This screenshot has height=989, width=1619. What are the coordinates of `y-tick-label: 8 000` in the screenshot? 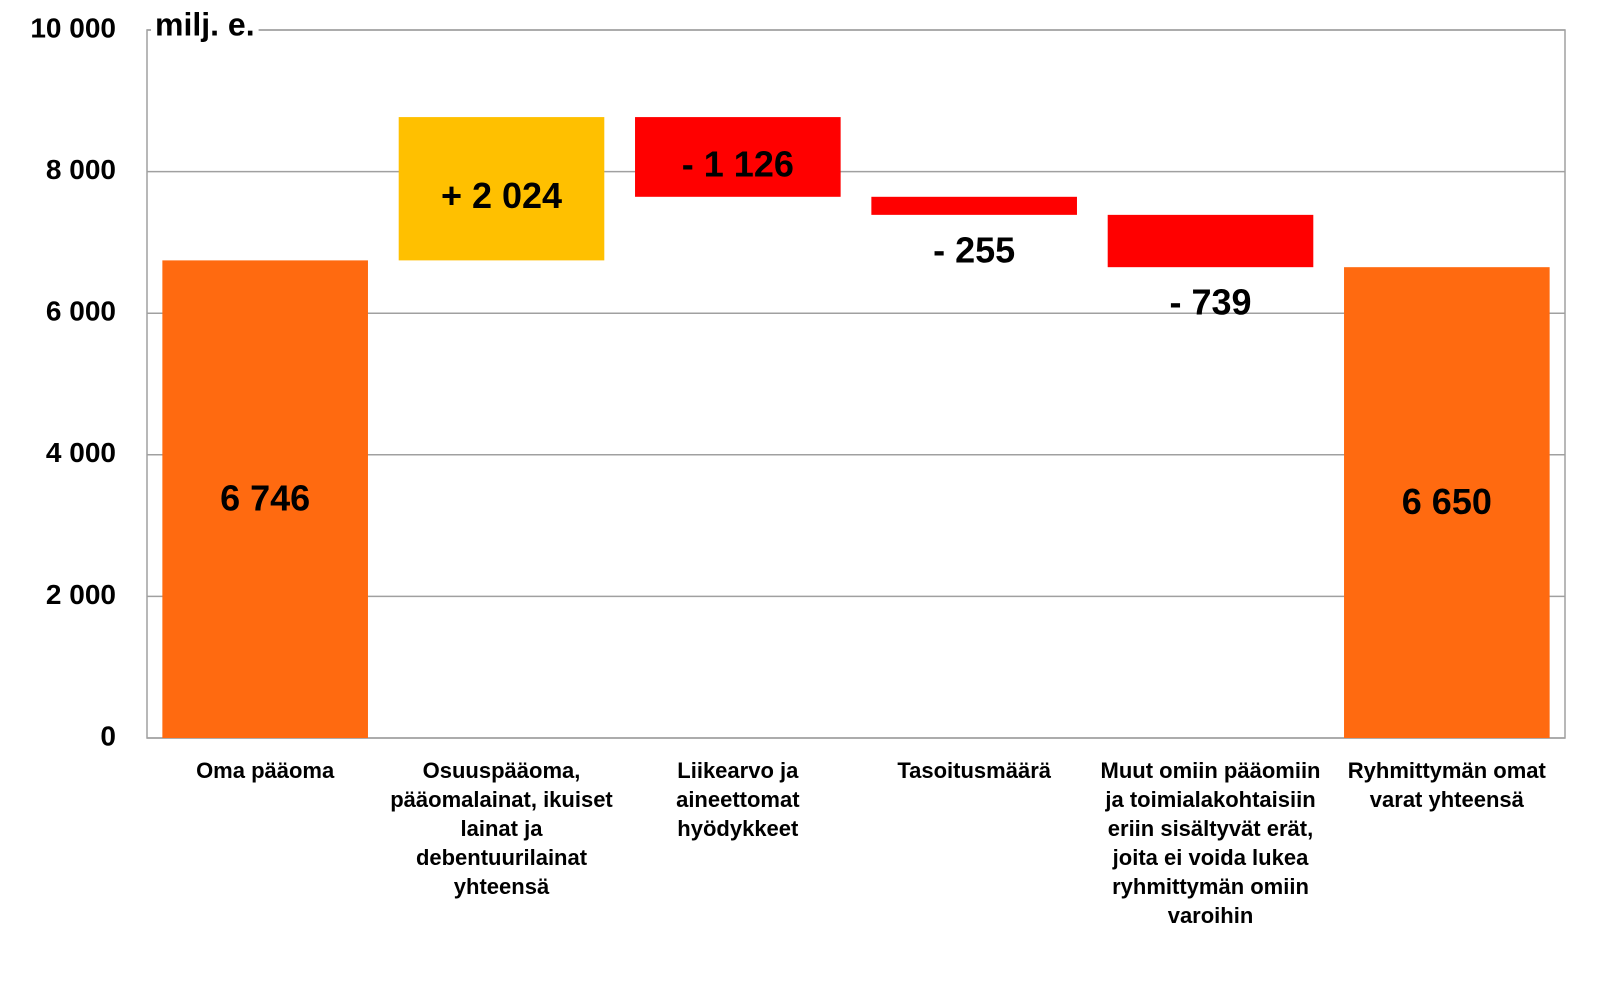 It's located at (81, 169).